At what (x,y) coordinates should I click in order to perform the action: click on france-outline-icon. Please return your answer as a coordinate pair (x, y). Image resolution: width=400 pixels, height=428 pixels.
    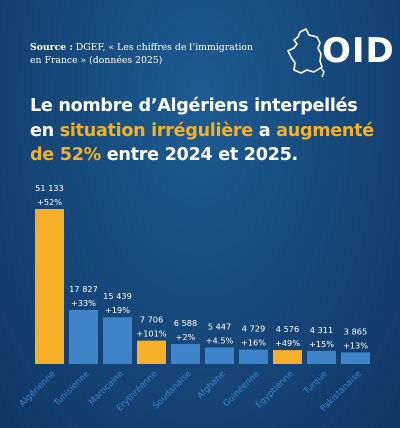
    Looking at the image, I should click on (306, 53).